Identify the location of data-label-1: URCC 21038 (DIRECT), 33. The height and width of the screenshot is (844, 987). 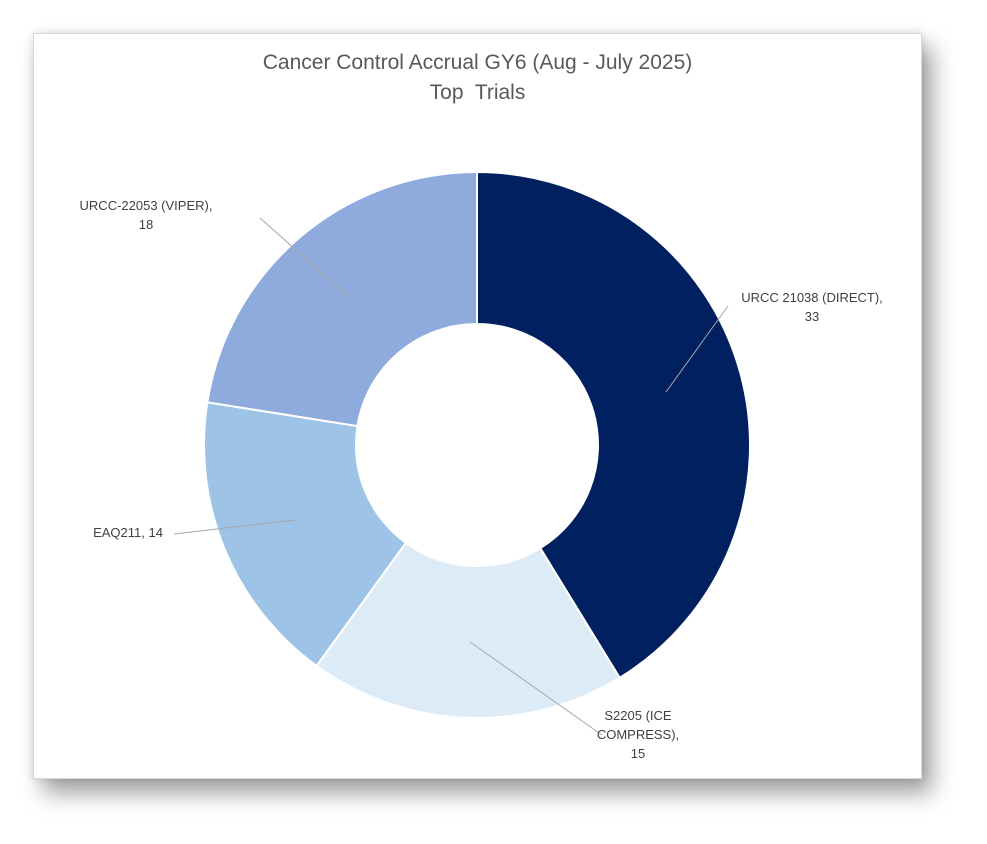
(812, 307).